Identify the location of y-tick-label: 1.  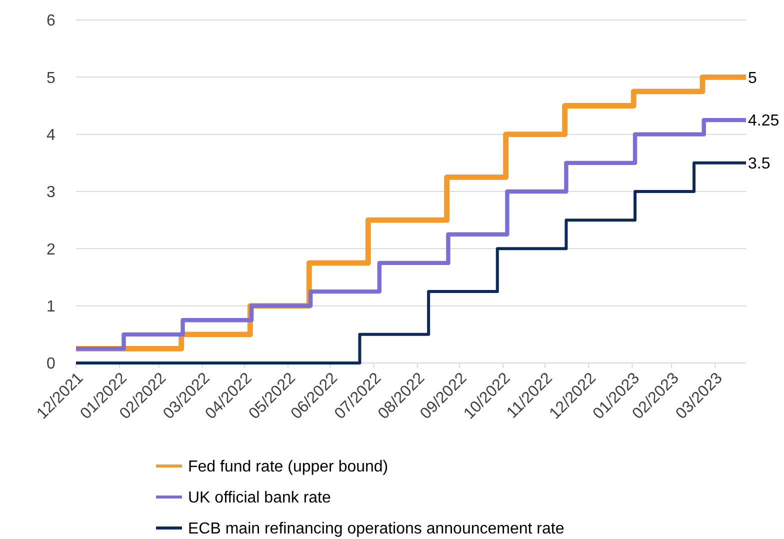
(51, 307).